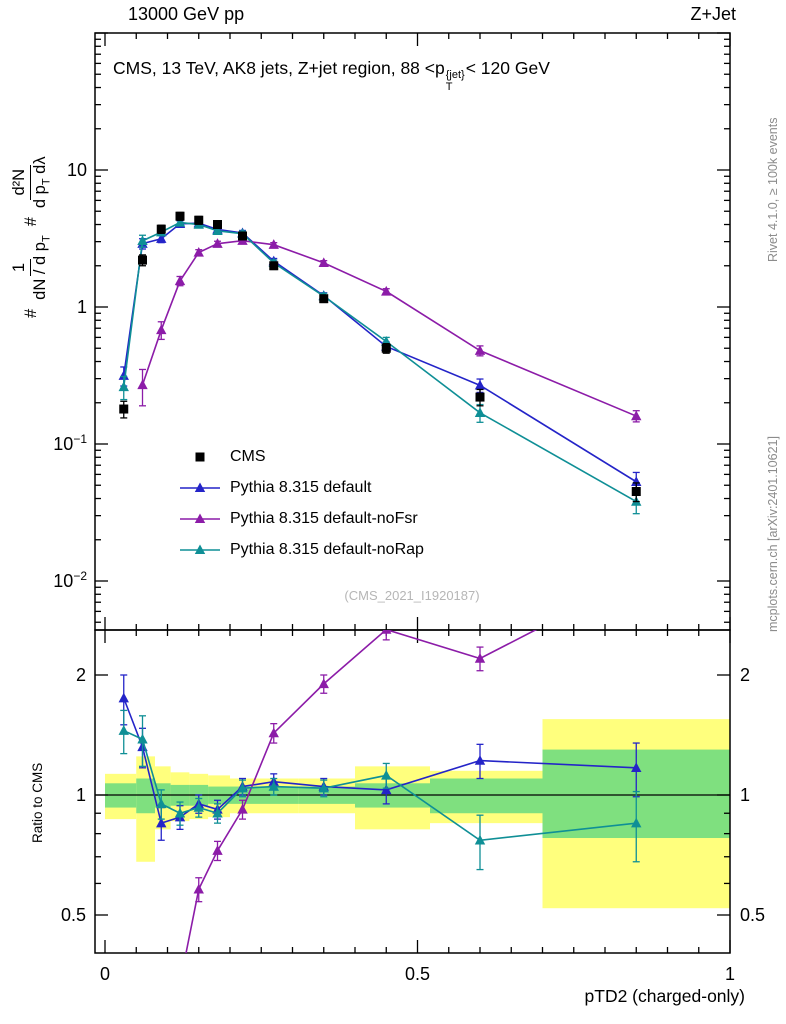 This screenshot has height=1024, width=786. What do you see at coordinates (455, 75) in the screenshot?
I see `panel-title-sup: {jet}` at bounding box center [455, 75].